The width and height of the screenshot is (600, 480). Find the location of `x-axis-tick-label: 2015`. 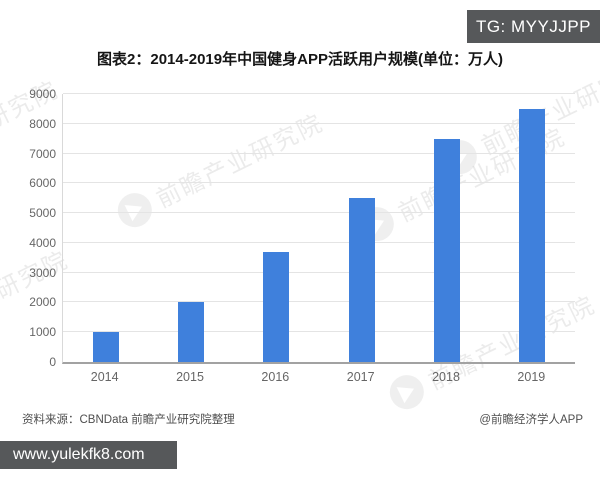

x-axis-tick-label: 2015 is located at coordinates (190, 377).